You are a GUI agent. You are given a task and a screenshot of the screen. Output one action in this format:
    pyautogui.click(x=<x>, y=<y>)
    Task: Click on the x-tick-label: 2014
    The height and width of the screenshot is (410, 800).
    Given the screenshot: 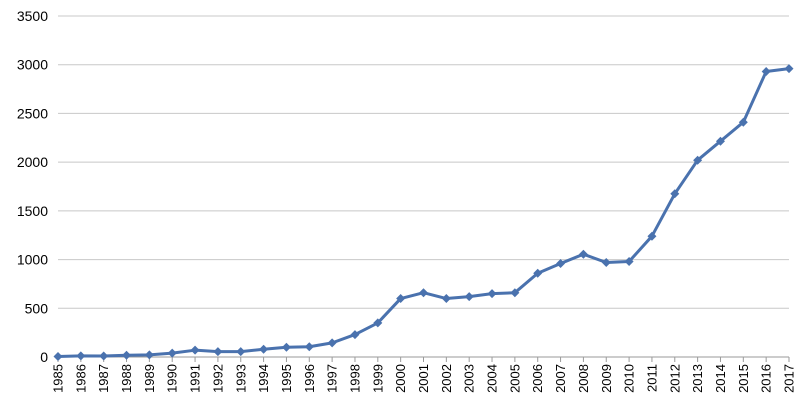 What is the action you would take?
    pyautogui.click(x=720, y=378)
    